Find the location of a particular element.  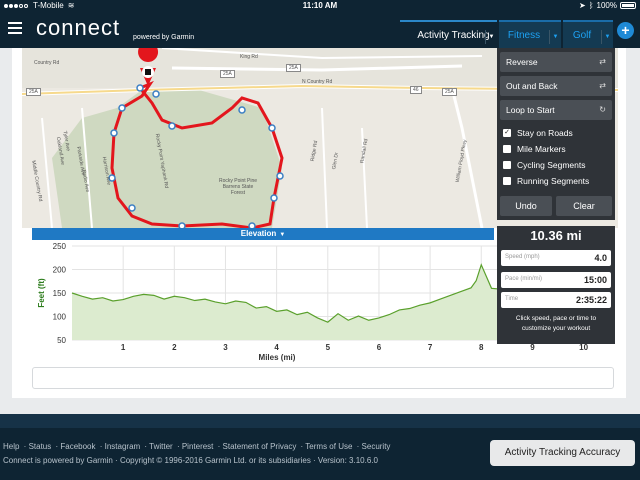

footer-link-help: Help is located at coordinates (11, 446).